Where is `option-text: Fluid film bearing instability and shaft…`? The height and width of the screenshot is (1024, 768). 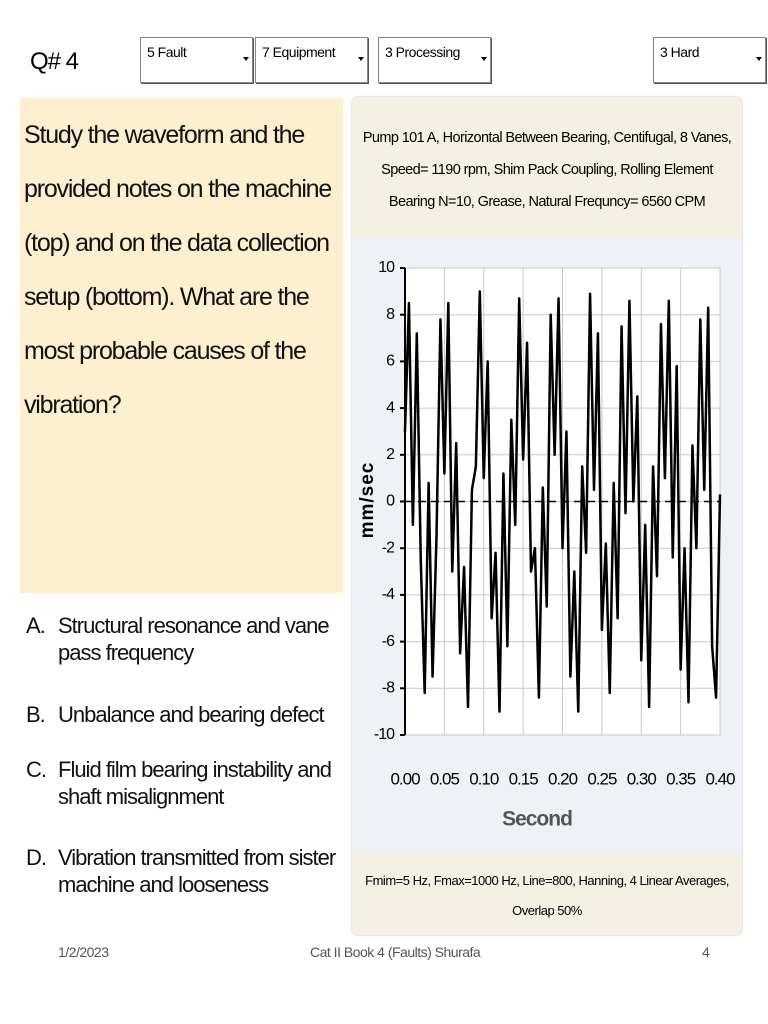
option-text: Fluid film bearing instability and shaft… is located at coordinates (195, 783).